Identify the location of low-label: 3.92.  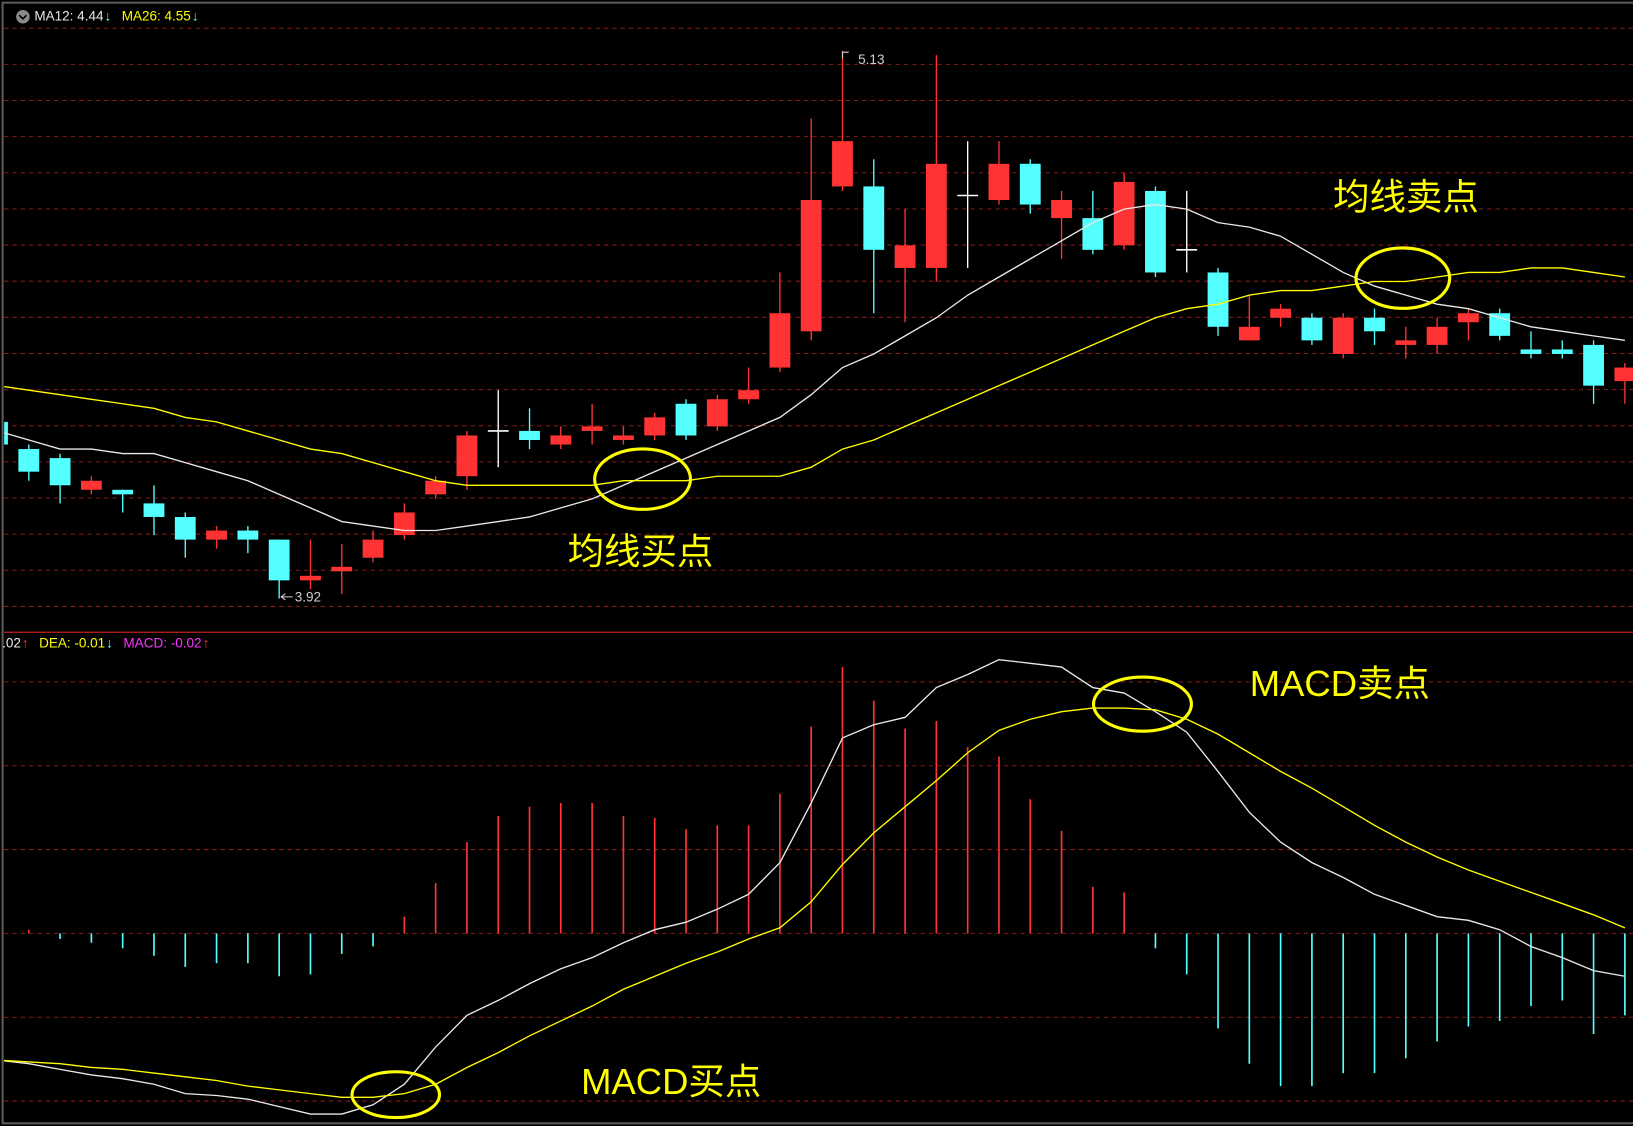
(308, 596).